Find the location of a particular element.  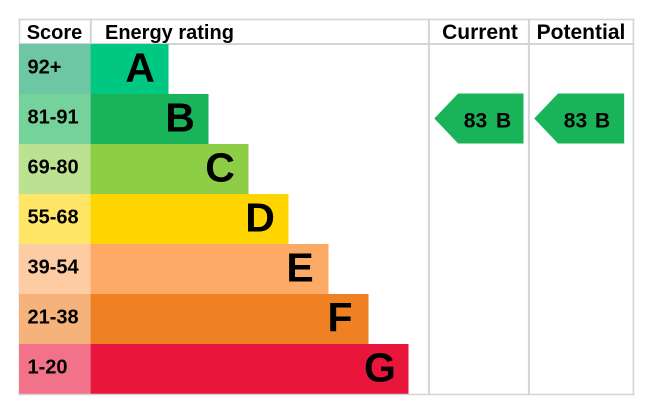

svg-text: Current is located at coordinates (480, 32).